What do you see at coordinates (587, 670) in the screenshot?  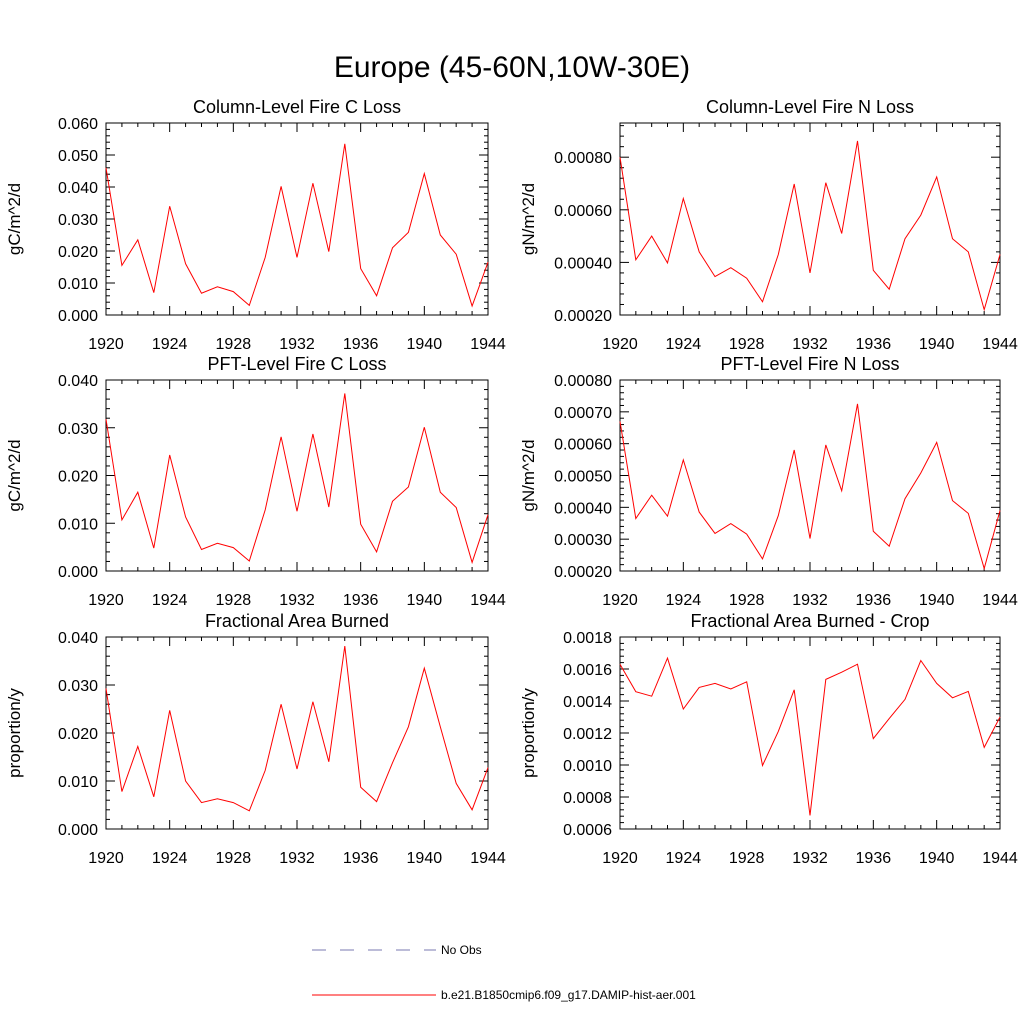 I see `y-tick-label: 0.0016` at bounding box center [587, 670].